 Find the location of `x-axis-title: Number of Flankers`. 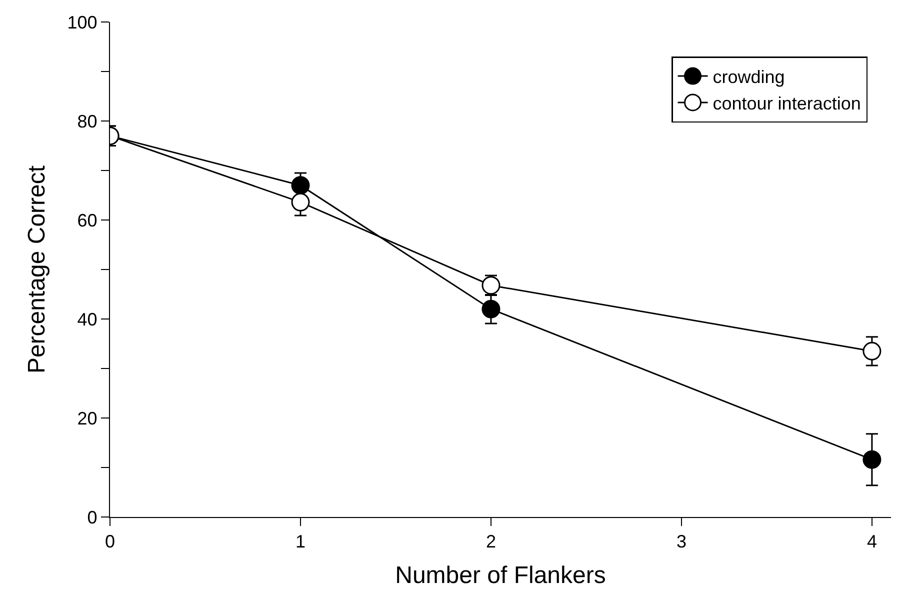

x-axis-title: Number of Flankers is located at coordinates (500, 575).